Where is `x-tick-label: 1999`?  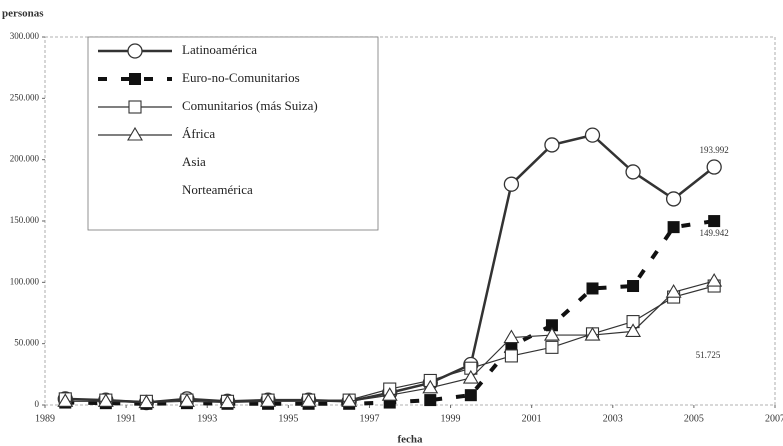
x-tick-label: 1999 is located at coordinates (451, 418).